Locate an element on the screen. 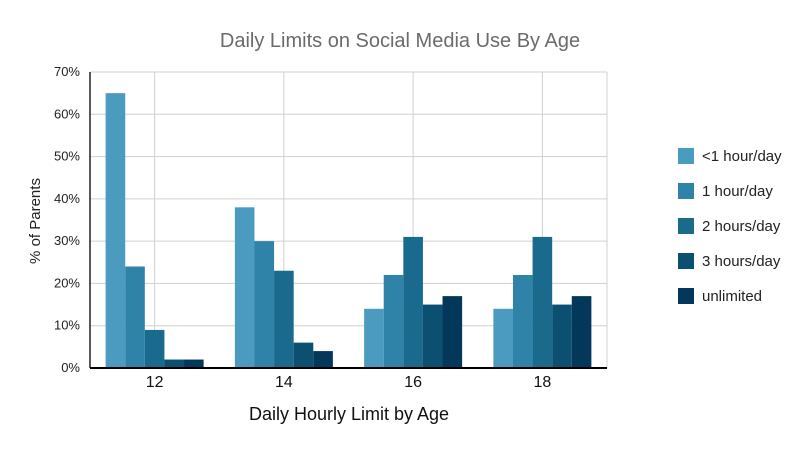  y-tick-label: 20% is located at coordinates (67, 282).